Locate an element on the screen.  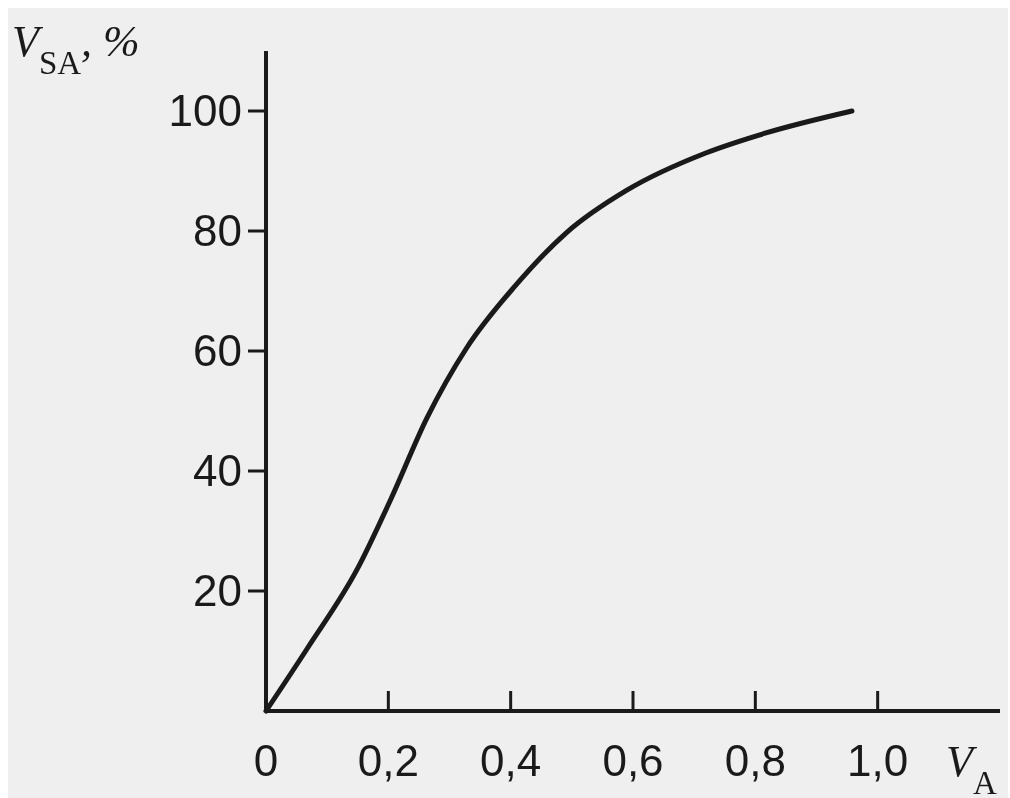
y-tick-label: 20 is located at coordinates (217, 591).